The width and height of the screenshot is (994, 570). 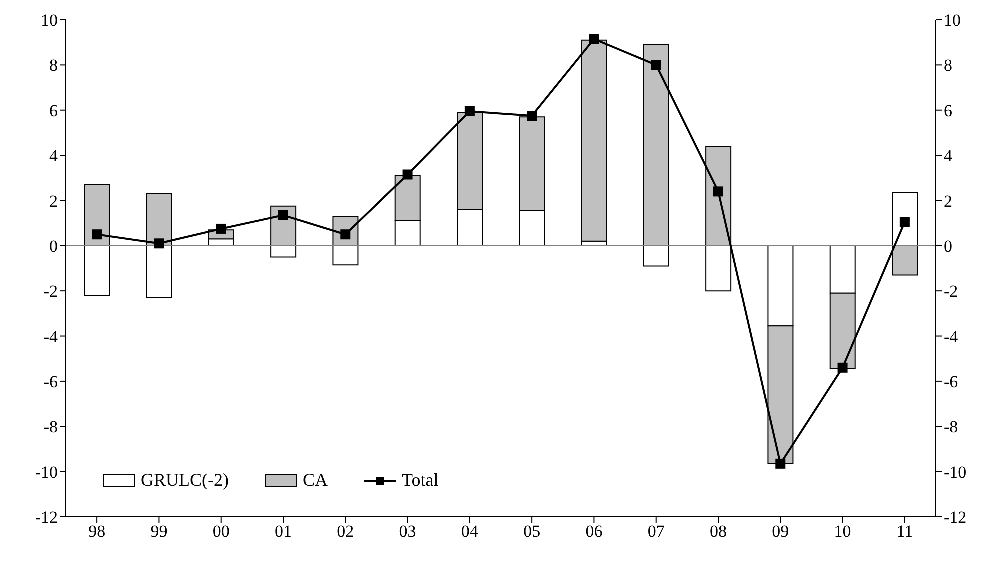 What do you see at coordinates (51, 336) in the screenshot?
I see `y-tick-label: -4` at bounding box center [51, 336].